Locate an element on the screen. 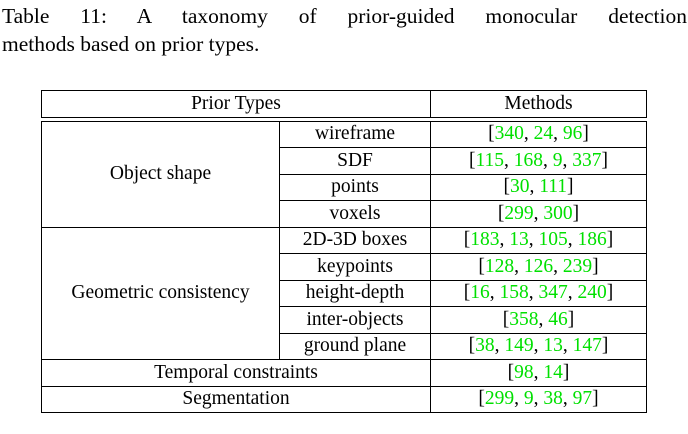 The height and width of the screenshot is (434, 688). citation-link: 183 is located at coordinates (485, 240).